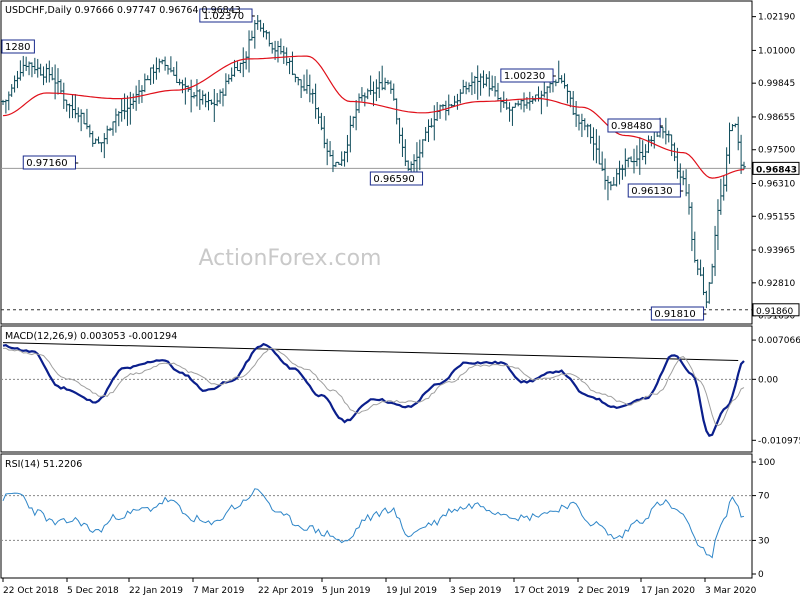  What do you see at coordinates (17, 47) in the screenshot?
I see `annotation-label: 1280` at bounding box center [17, 47].